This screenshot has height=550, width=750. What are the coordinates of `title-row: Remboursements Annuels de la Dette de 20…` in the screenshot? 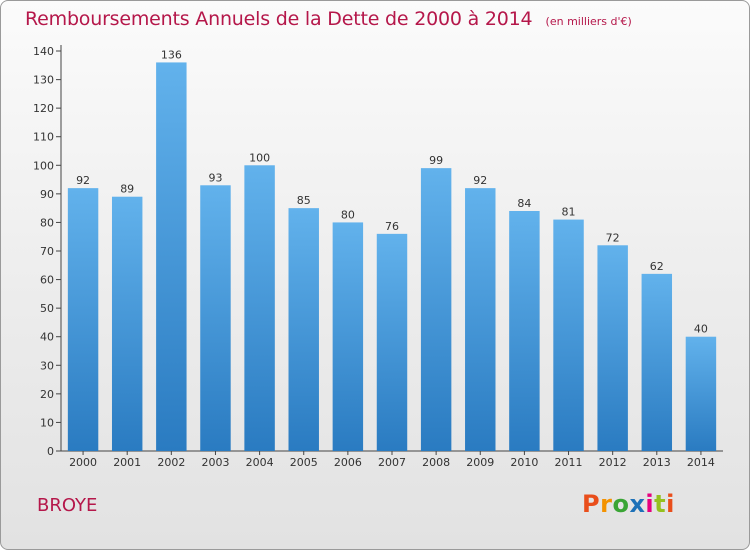 It's located at (328, 19).